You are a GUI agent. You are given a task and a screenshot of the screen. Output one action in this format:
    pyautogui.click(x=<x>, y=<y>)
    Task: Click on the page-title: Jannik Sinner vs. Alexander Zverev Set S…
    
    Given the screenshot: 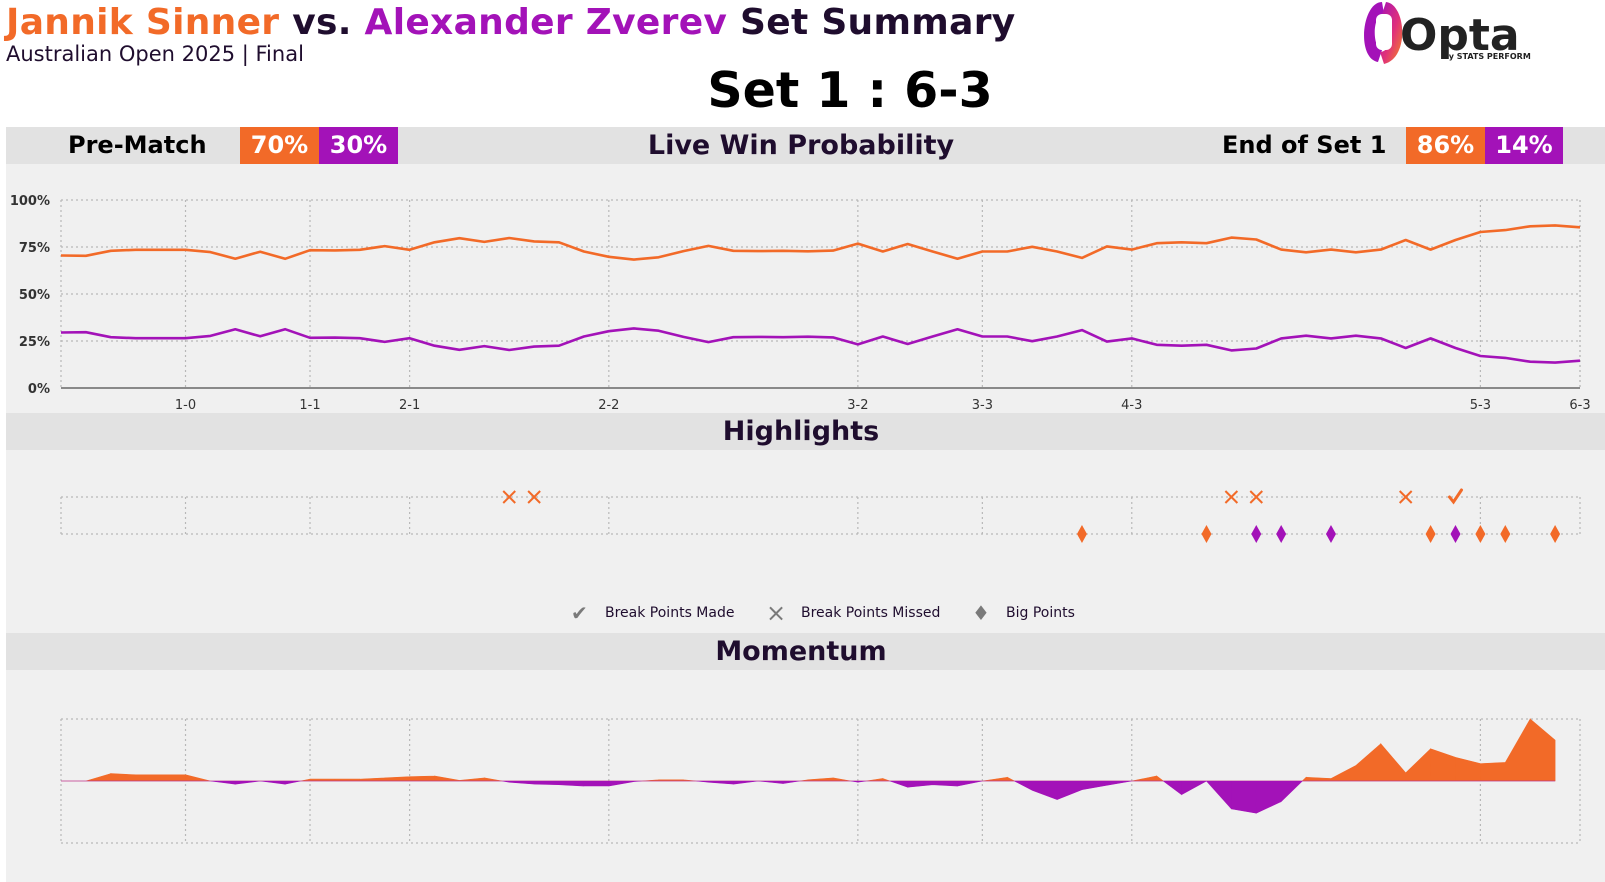 What is the action you would take?
    pyautogui.click(x=511, y=22)
    